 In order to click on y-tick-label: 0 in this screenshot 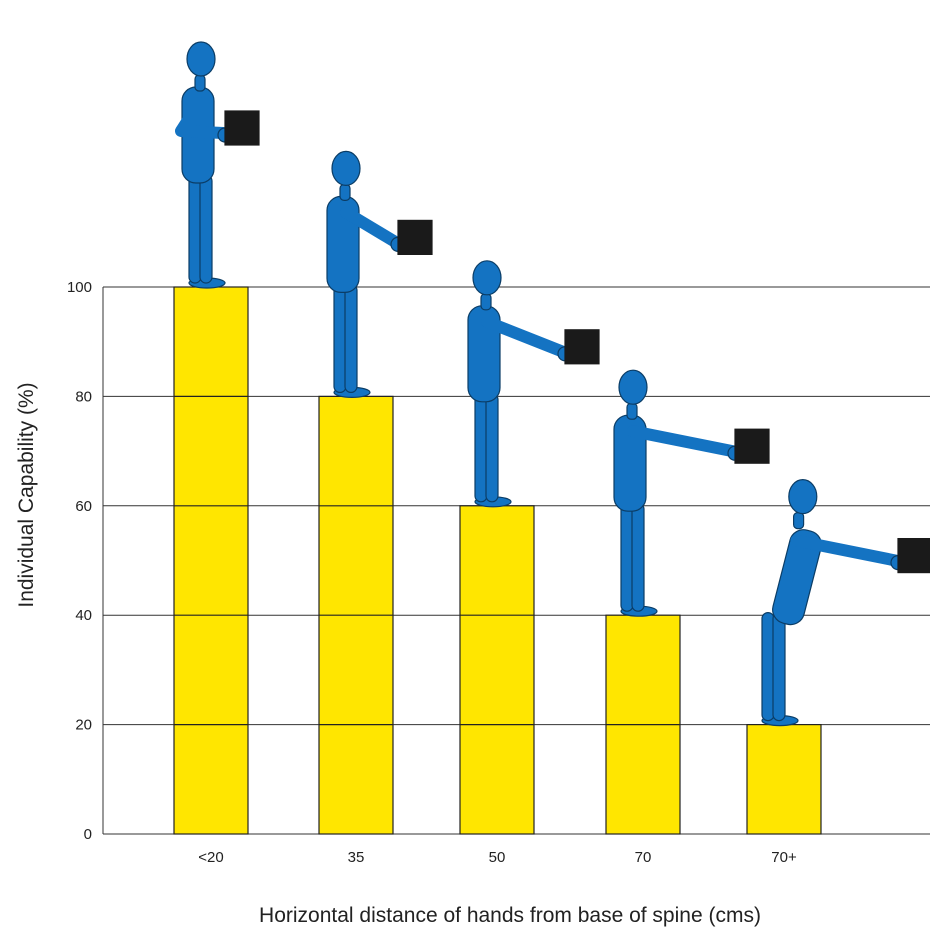, I will do `click(88, 834)`.